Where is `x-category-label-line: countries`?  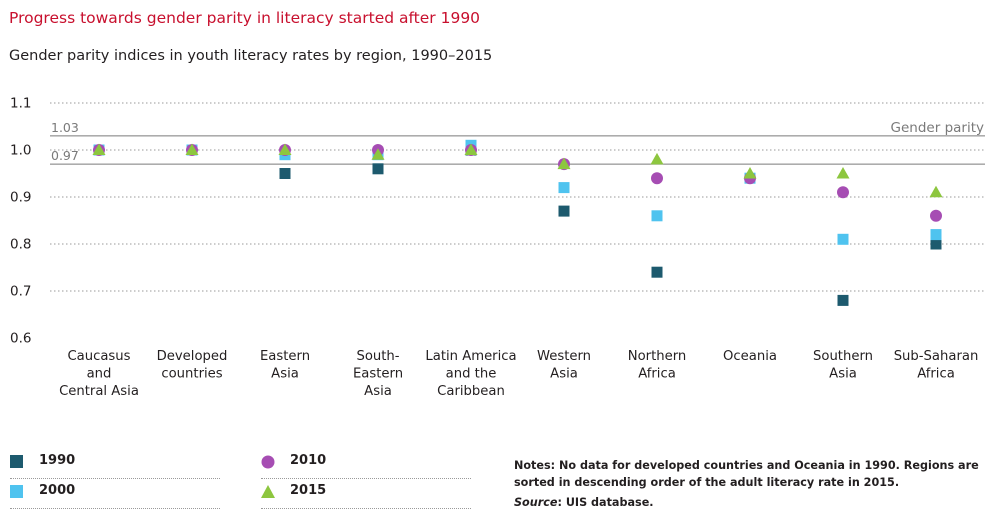
x-category-label-line: countries is located at coordinates (191, 374).